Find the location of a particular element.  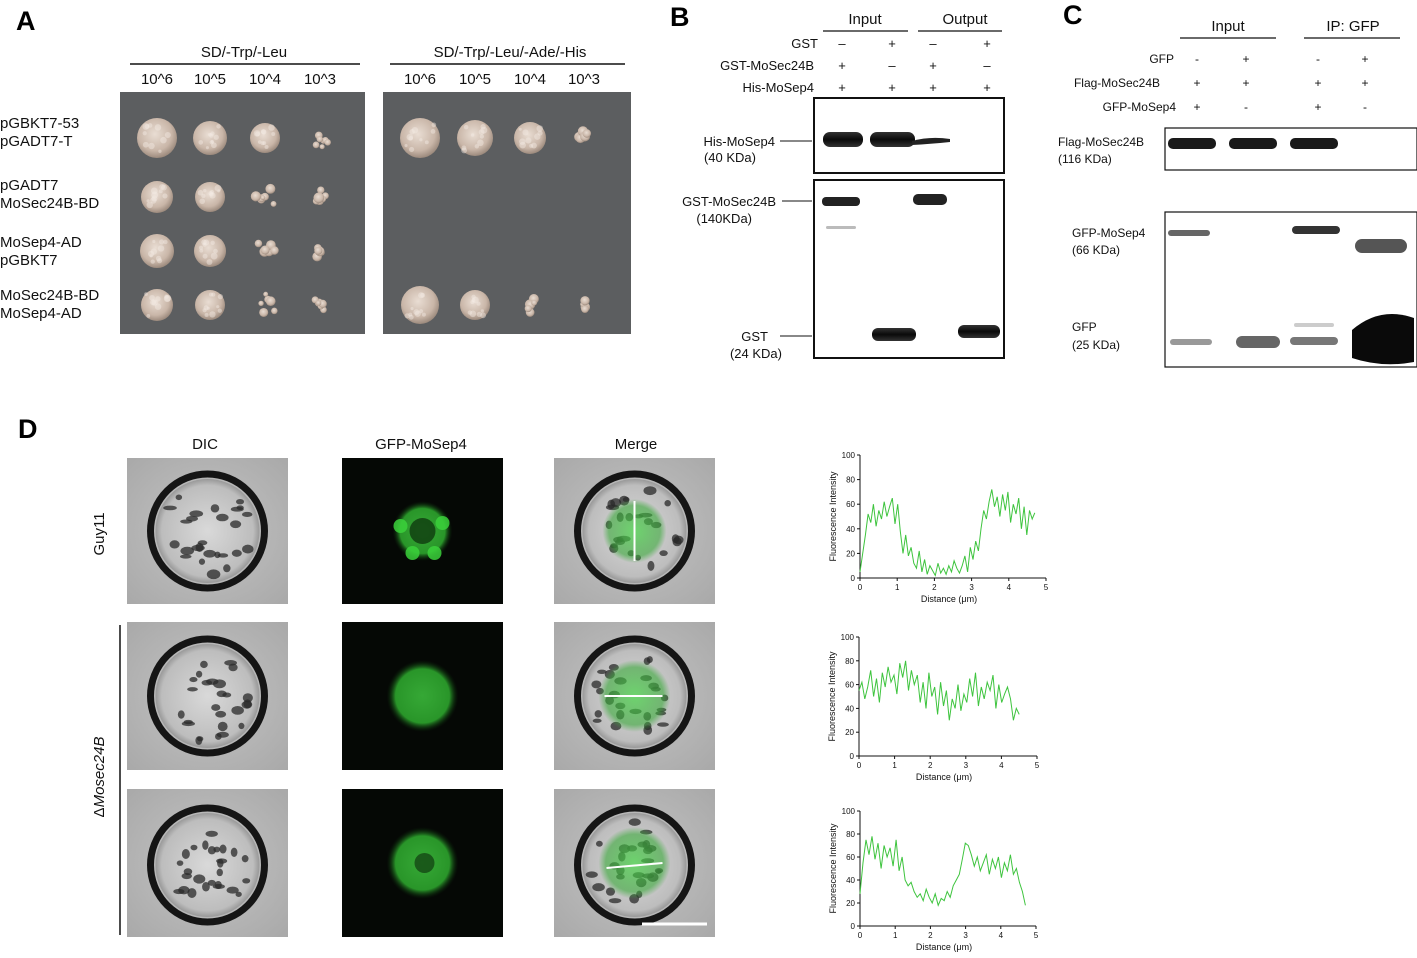

colonies-plate2 is located at coordinates (496, 221).